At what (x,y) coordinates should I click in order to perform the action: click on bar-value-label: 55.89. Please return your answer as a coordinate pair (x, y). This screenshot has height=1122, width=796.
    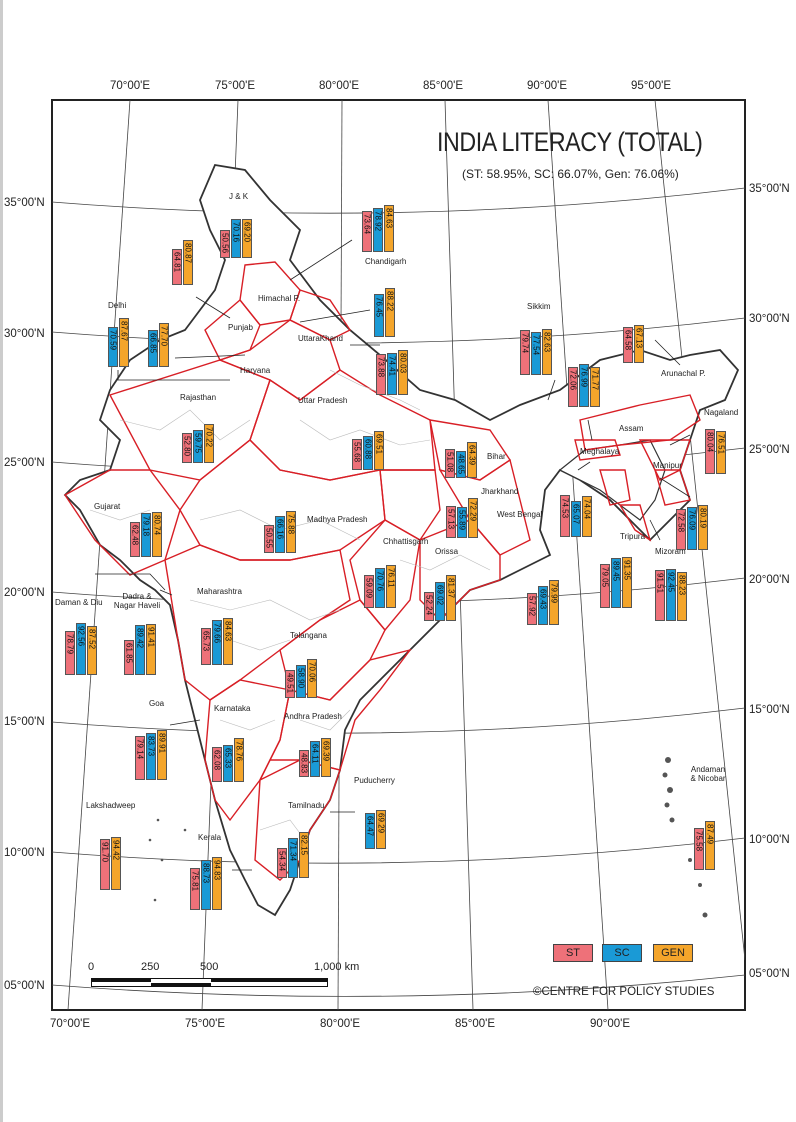
    Looking at the image, I should click on (462, 520).